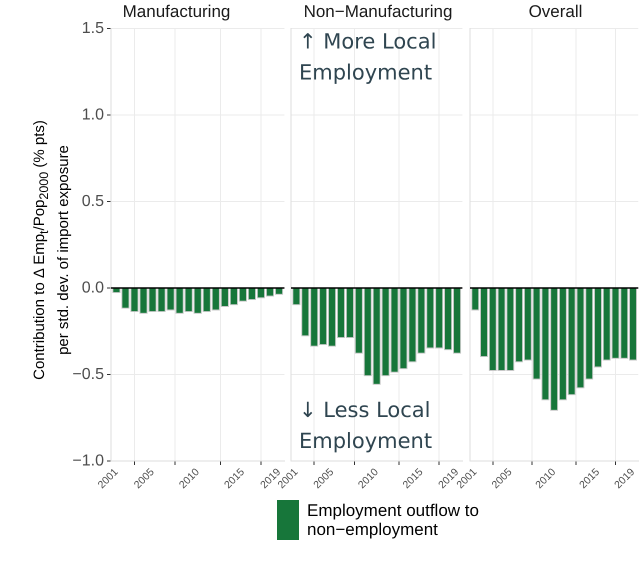 This screenshot has height=566, width=643. Describe the element at coordinates (393, 520) in the screenshot. I see `legend-label: Employment outflow to non−employment` at that location.